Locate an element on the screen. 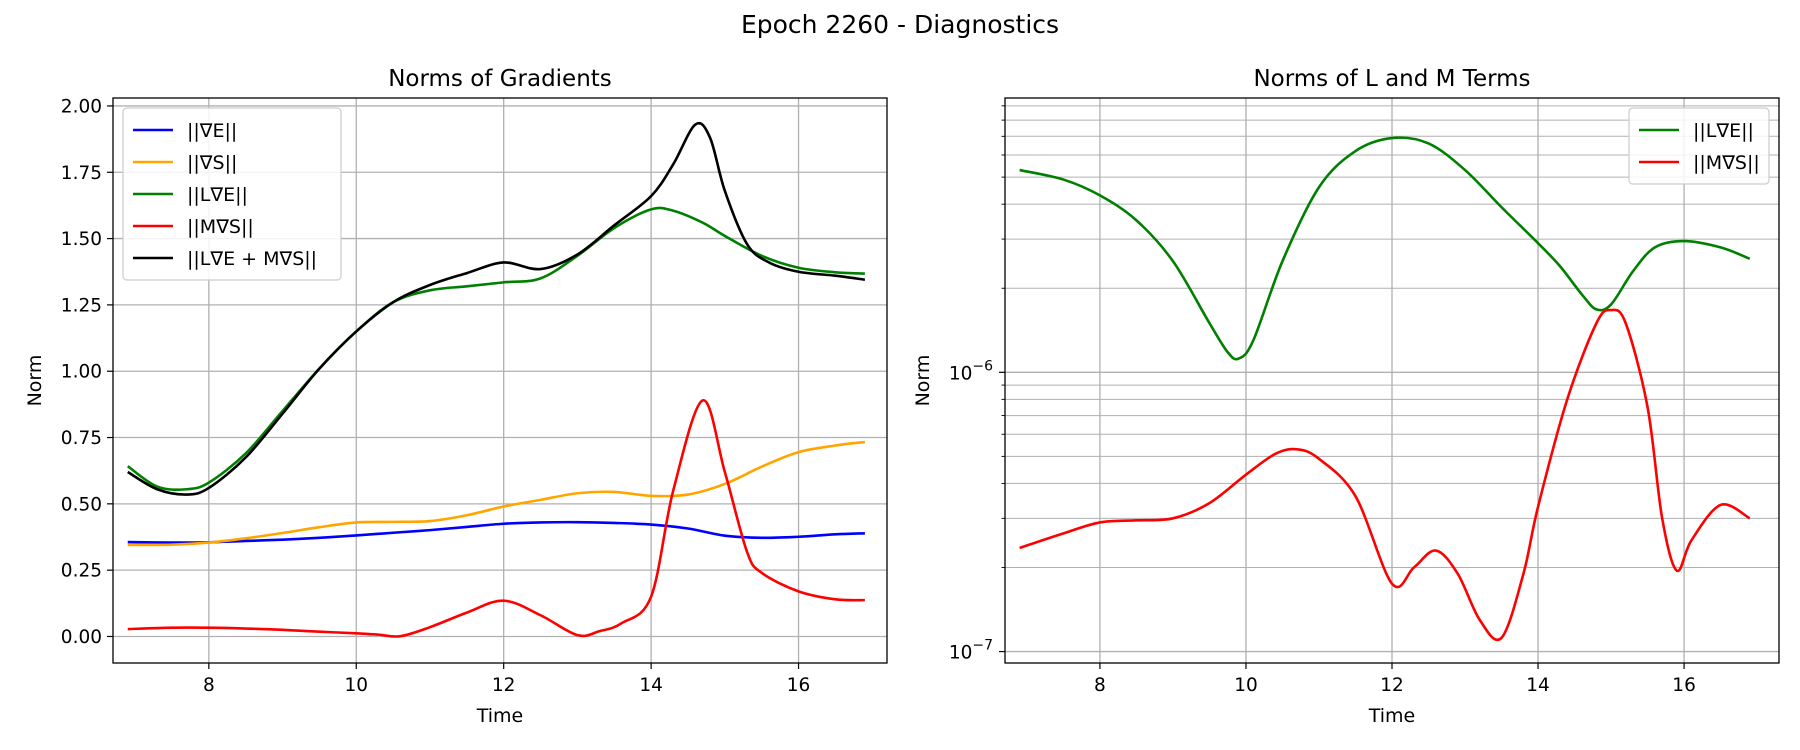 This screenshot has height=750, width=1800. y-tick-label: 0.75 is located at coordinates (81, 438).